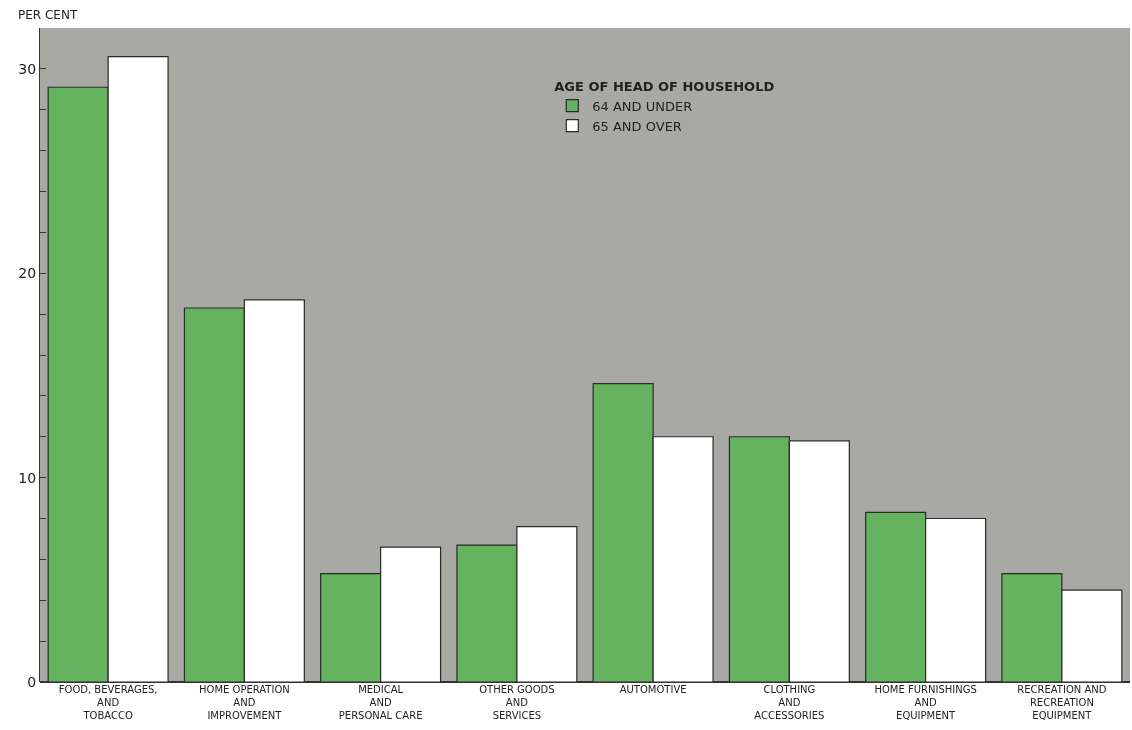 The height and width of the screenshot is (730, 1132). I want to click on x-tick-label: CLOTHING AND ACCESSORIES, so click(789, 702).